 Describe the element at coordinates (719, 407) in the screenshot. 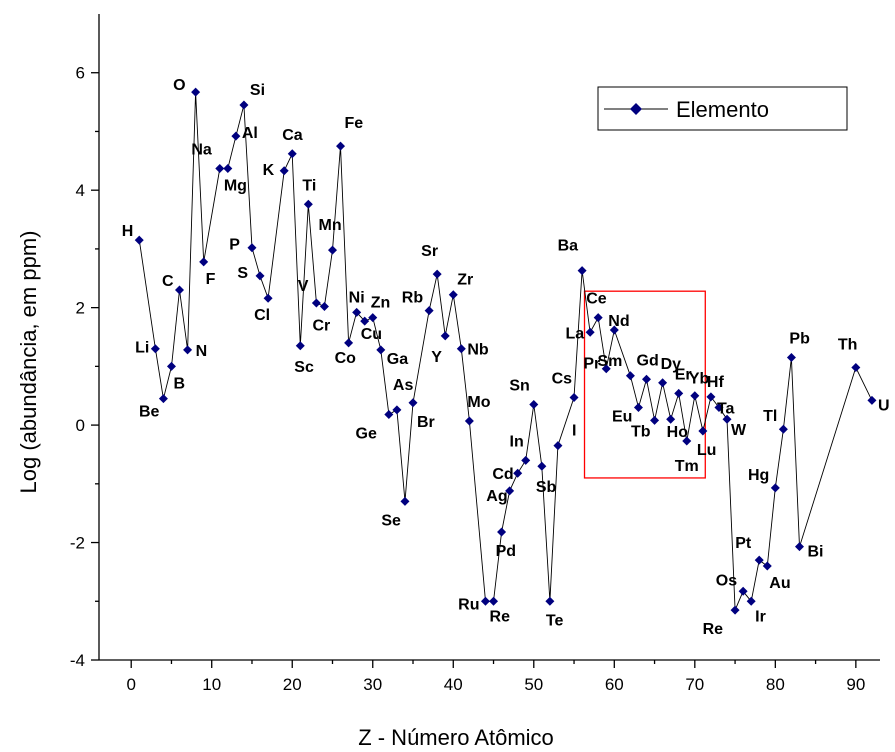

I see `data-point-ta` at that location.